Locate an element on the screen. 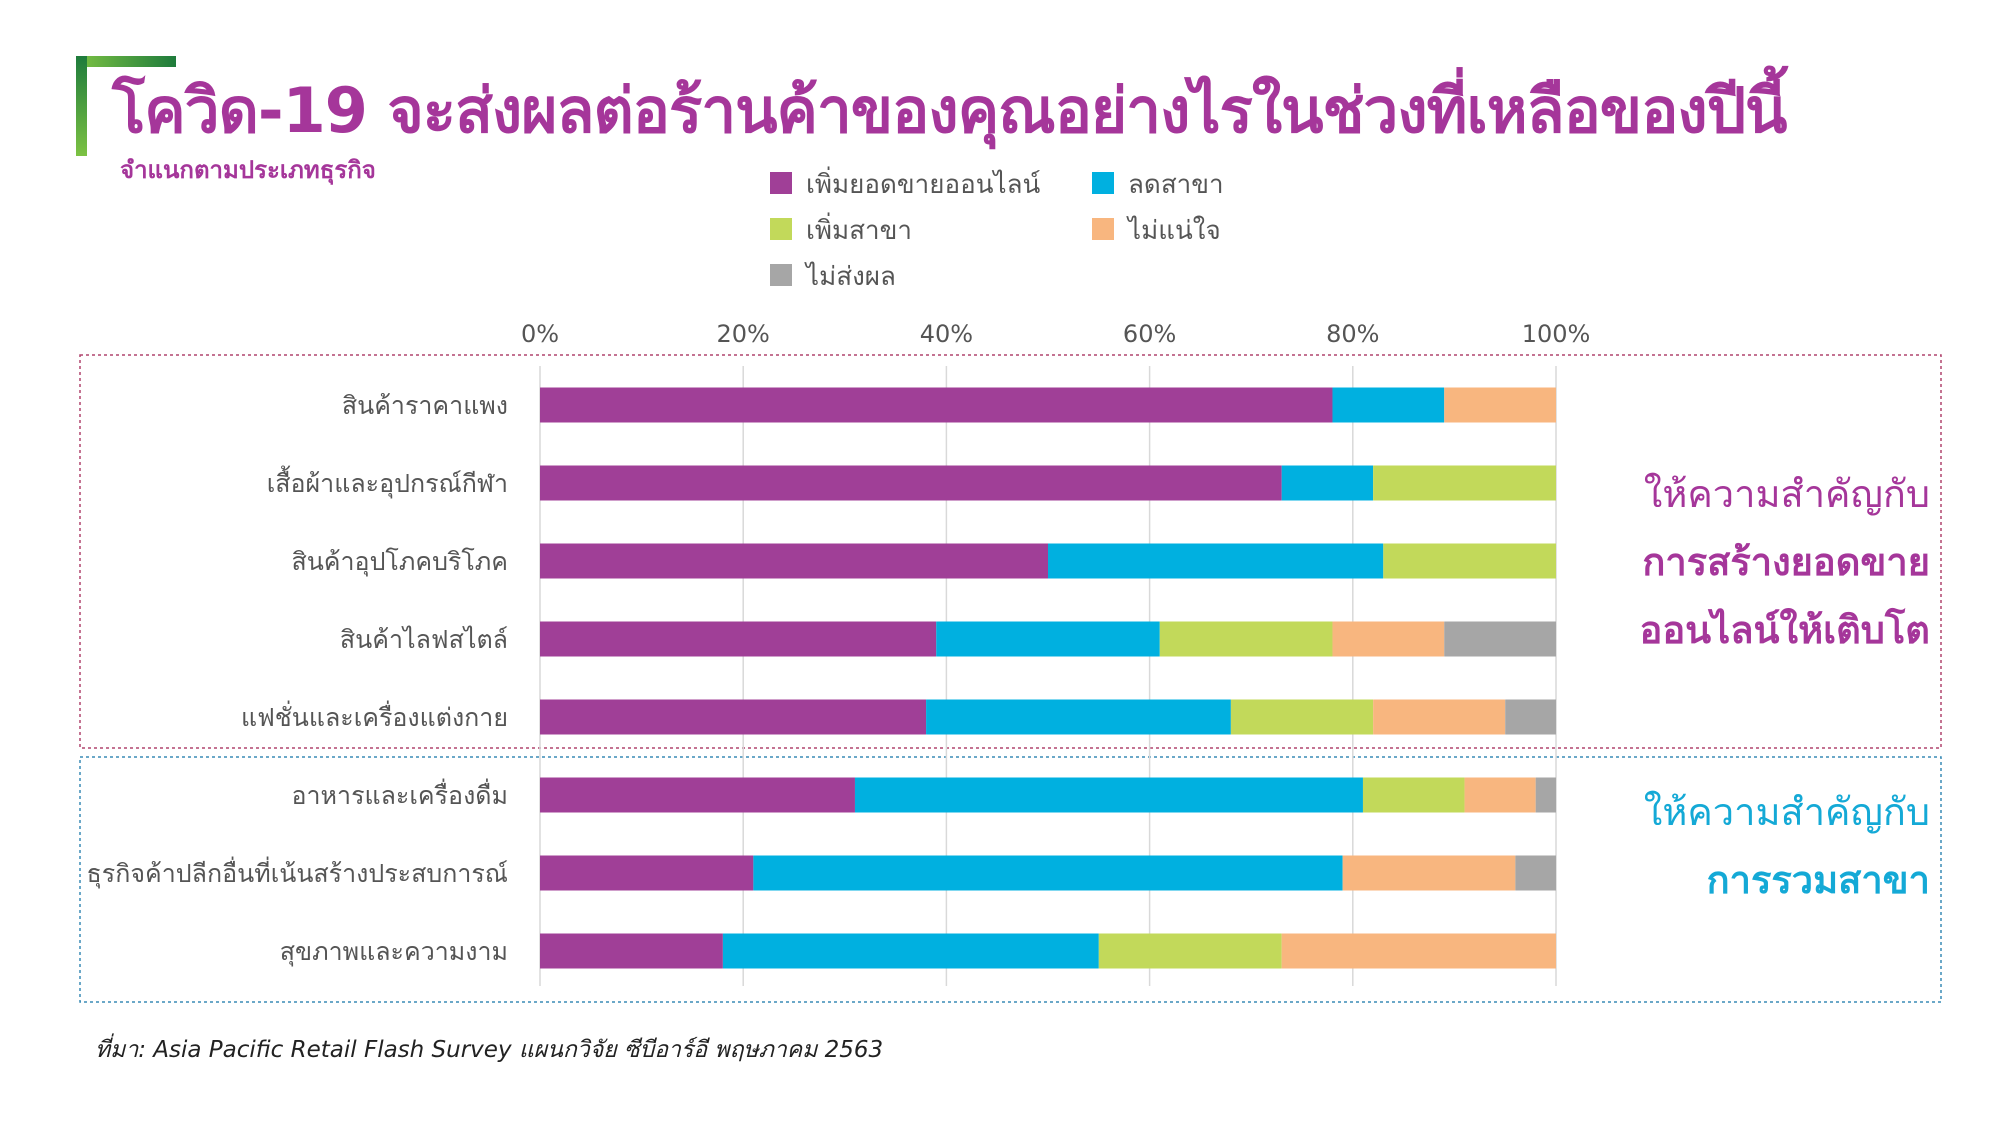 This screenshot has height=1125, width=2000. category-label: สุขภาพและความงาม is located at coordinates (394, 952).